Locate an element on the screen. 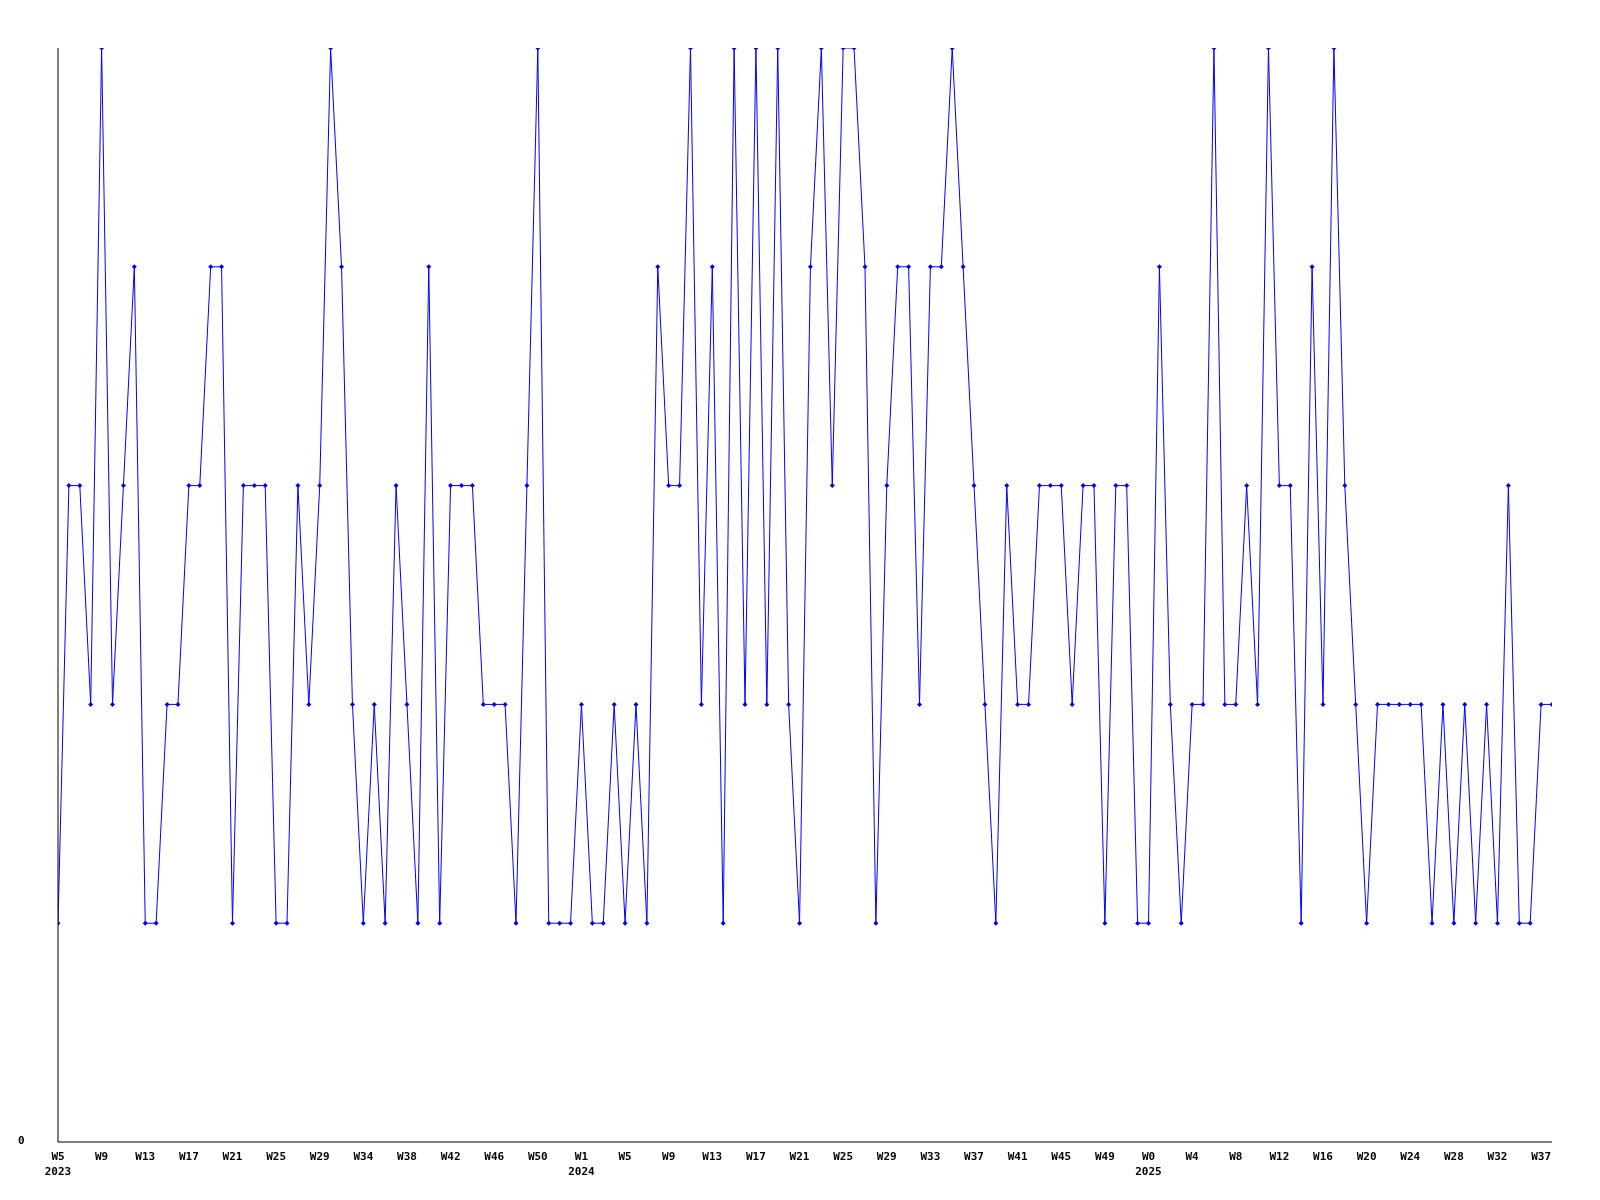 The image size is (1600, 1200). x-tick-label: W4 is located at coordinates (1192, 1156).